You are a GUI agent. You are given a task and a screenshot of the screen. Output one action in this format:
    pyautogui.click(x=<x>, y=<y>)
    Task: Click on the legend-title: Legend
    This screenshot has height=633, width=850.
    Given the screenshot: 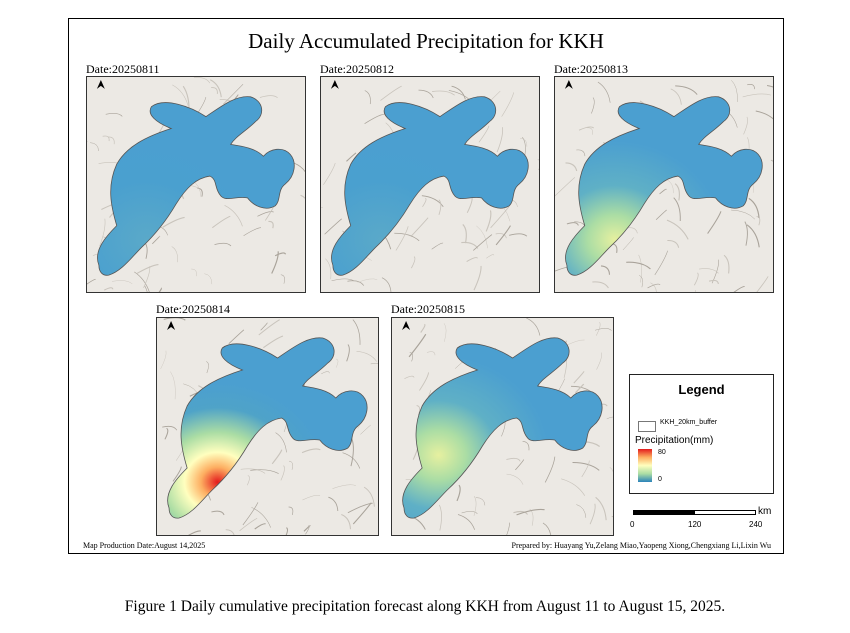 What is the action you would take?
    pyautogui.click(x=701, y=389)
    